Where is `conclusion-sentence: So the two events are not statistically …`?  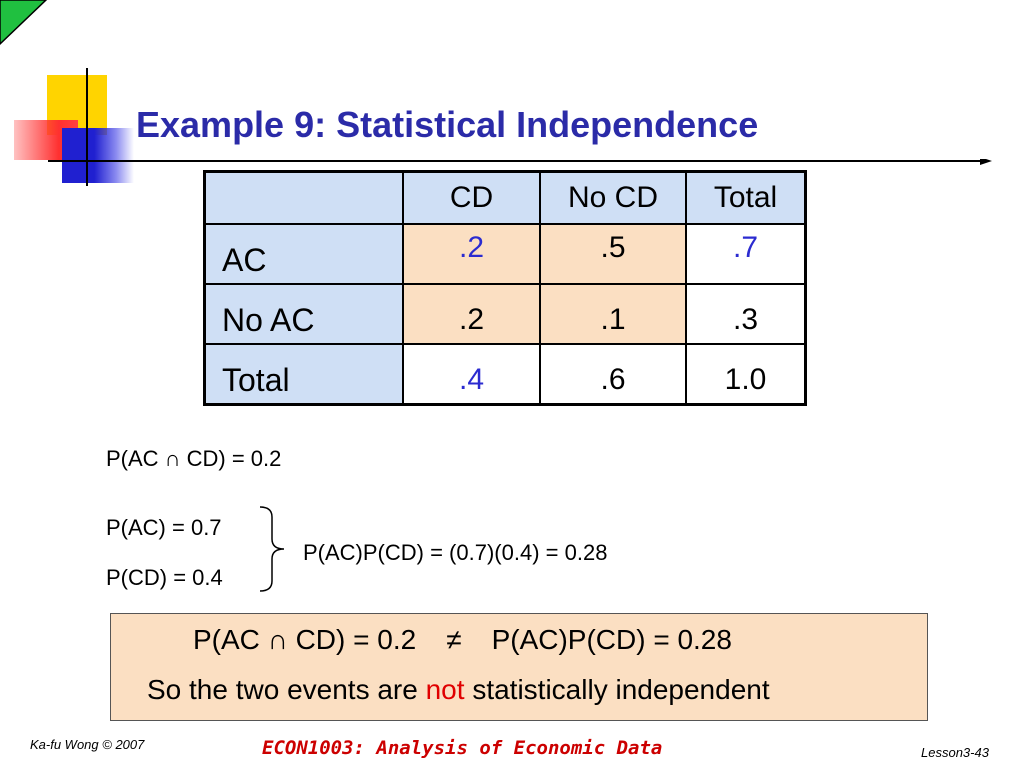
conclusion-sentence: So the two events are not statistically … is located at coordinates (458, 689).